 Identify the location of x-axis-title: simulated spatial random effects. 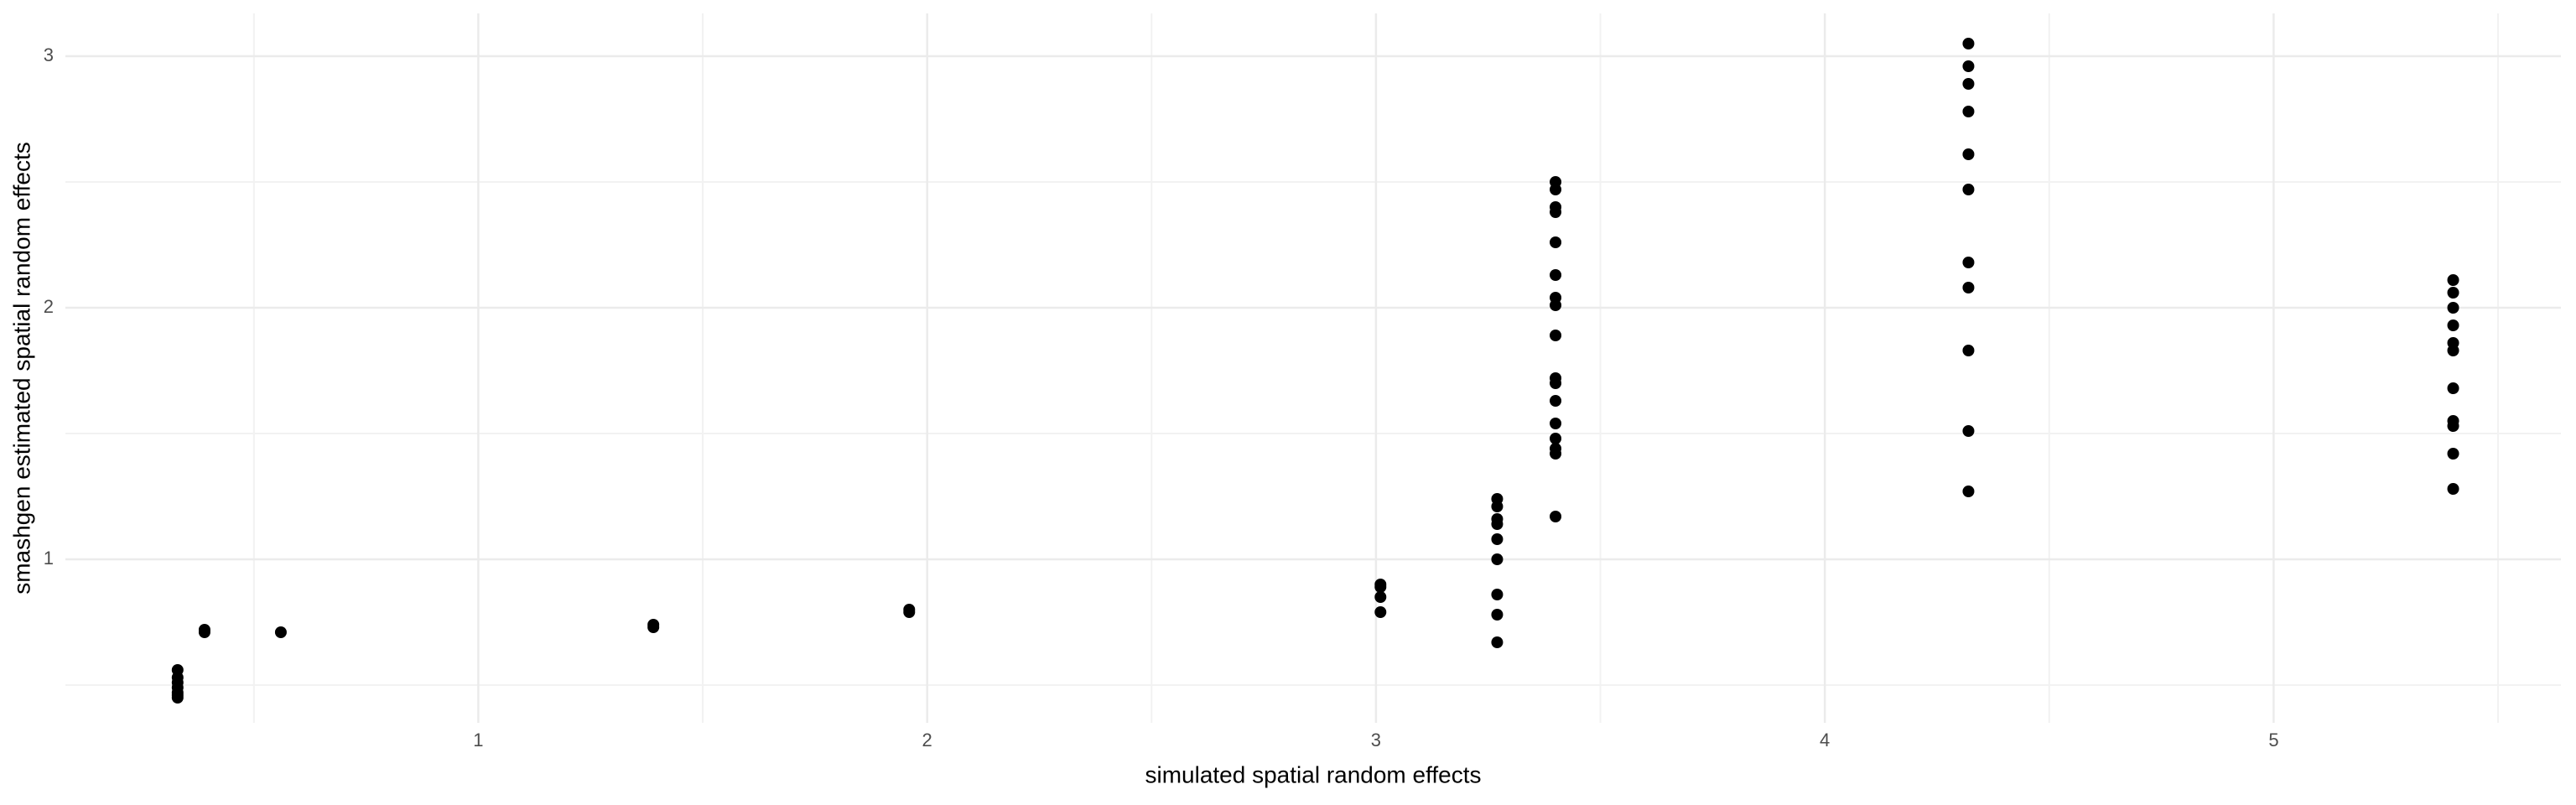
(1313, 774).